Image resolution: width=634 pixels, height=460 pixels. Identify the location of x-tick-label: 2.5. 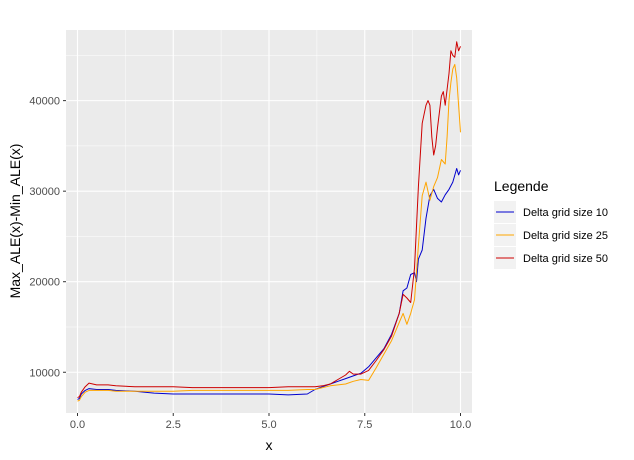
(173, 425).